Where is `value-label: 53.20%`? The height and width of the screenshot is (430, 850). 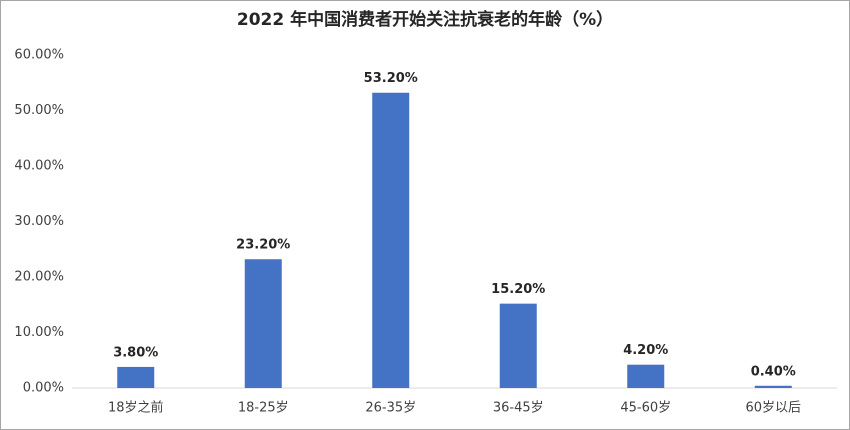
value-label: 53.20% is located at coordinates (391, 78).